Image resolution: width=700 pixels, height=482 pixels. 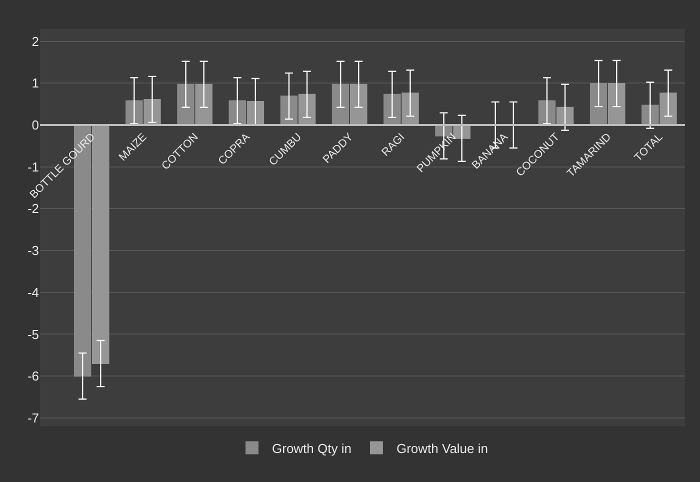 I want to click on y-tick-label: -2, so click(x=33, y=208).